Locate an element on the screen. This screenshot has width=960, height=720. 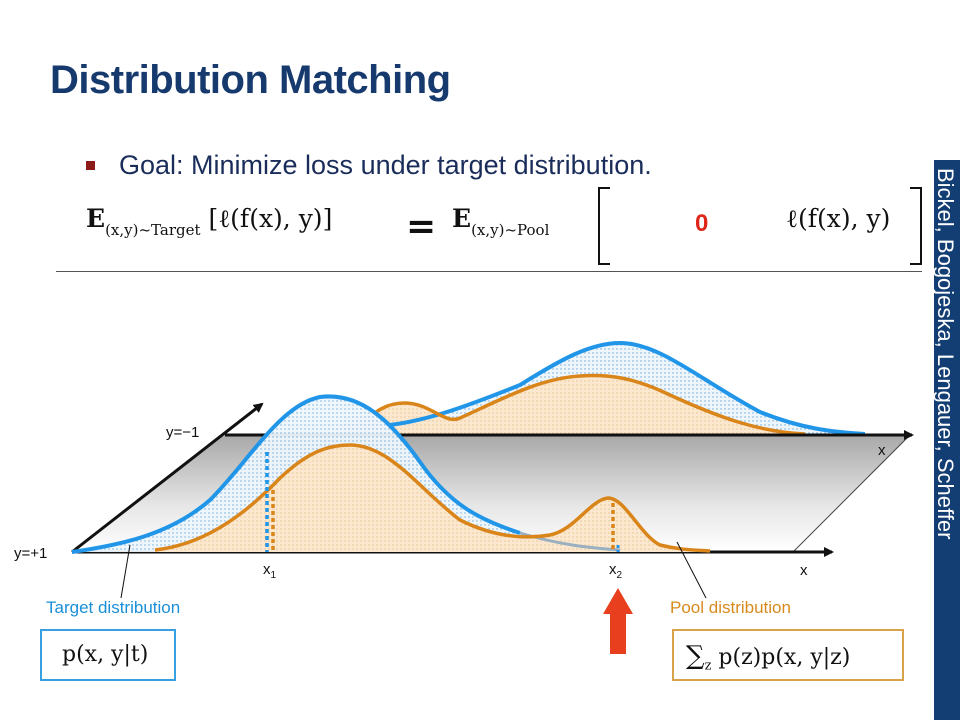
authors-text: Bickel, Bogojeska, Lengauer, Scheffer is located at coordinates (945, 354).